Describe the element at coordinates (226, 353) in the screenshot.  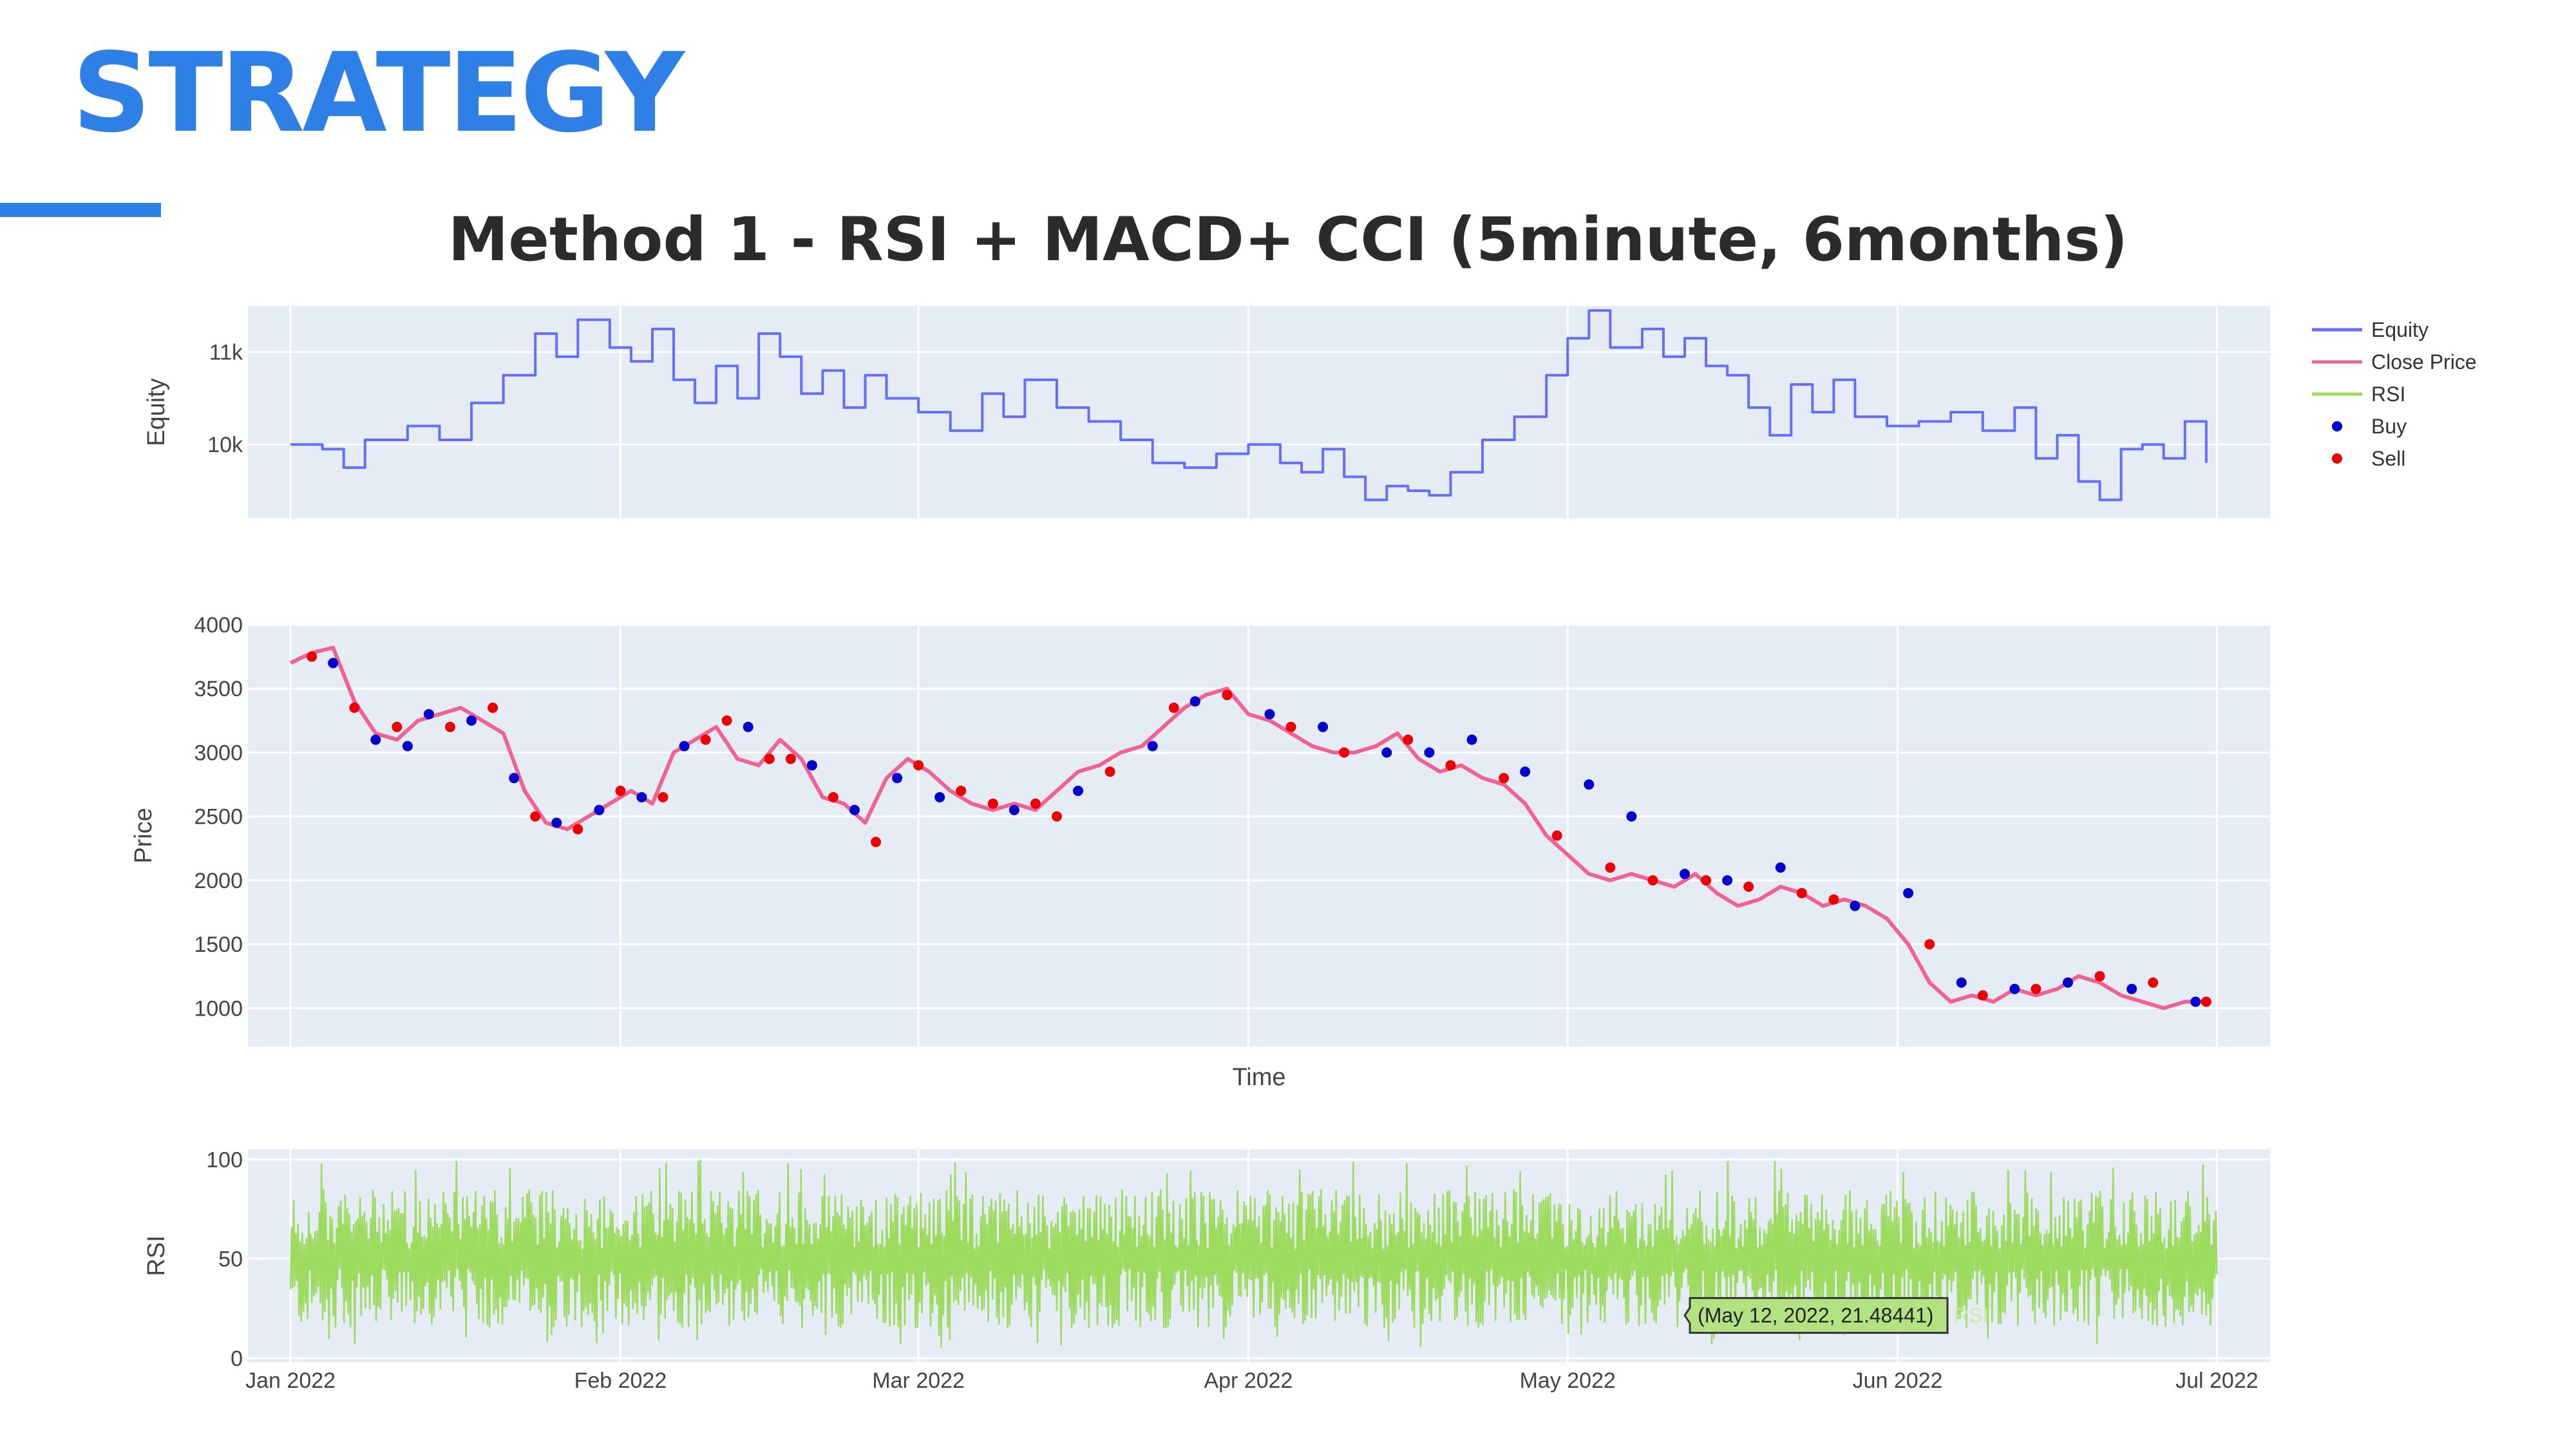
I see `y-tick-label: 11k` at that location.